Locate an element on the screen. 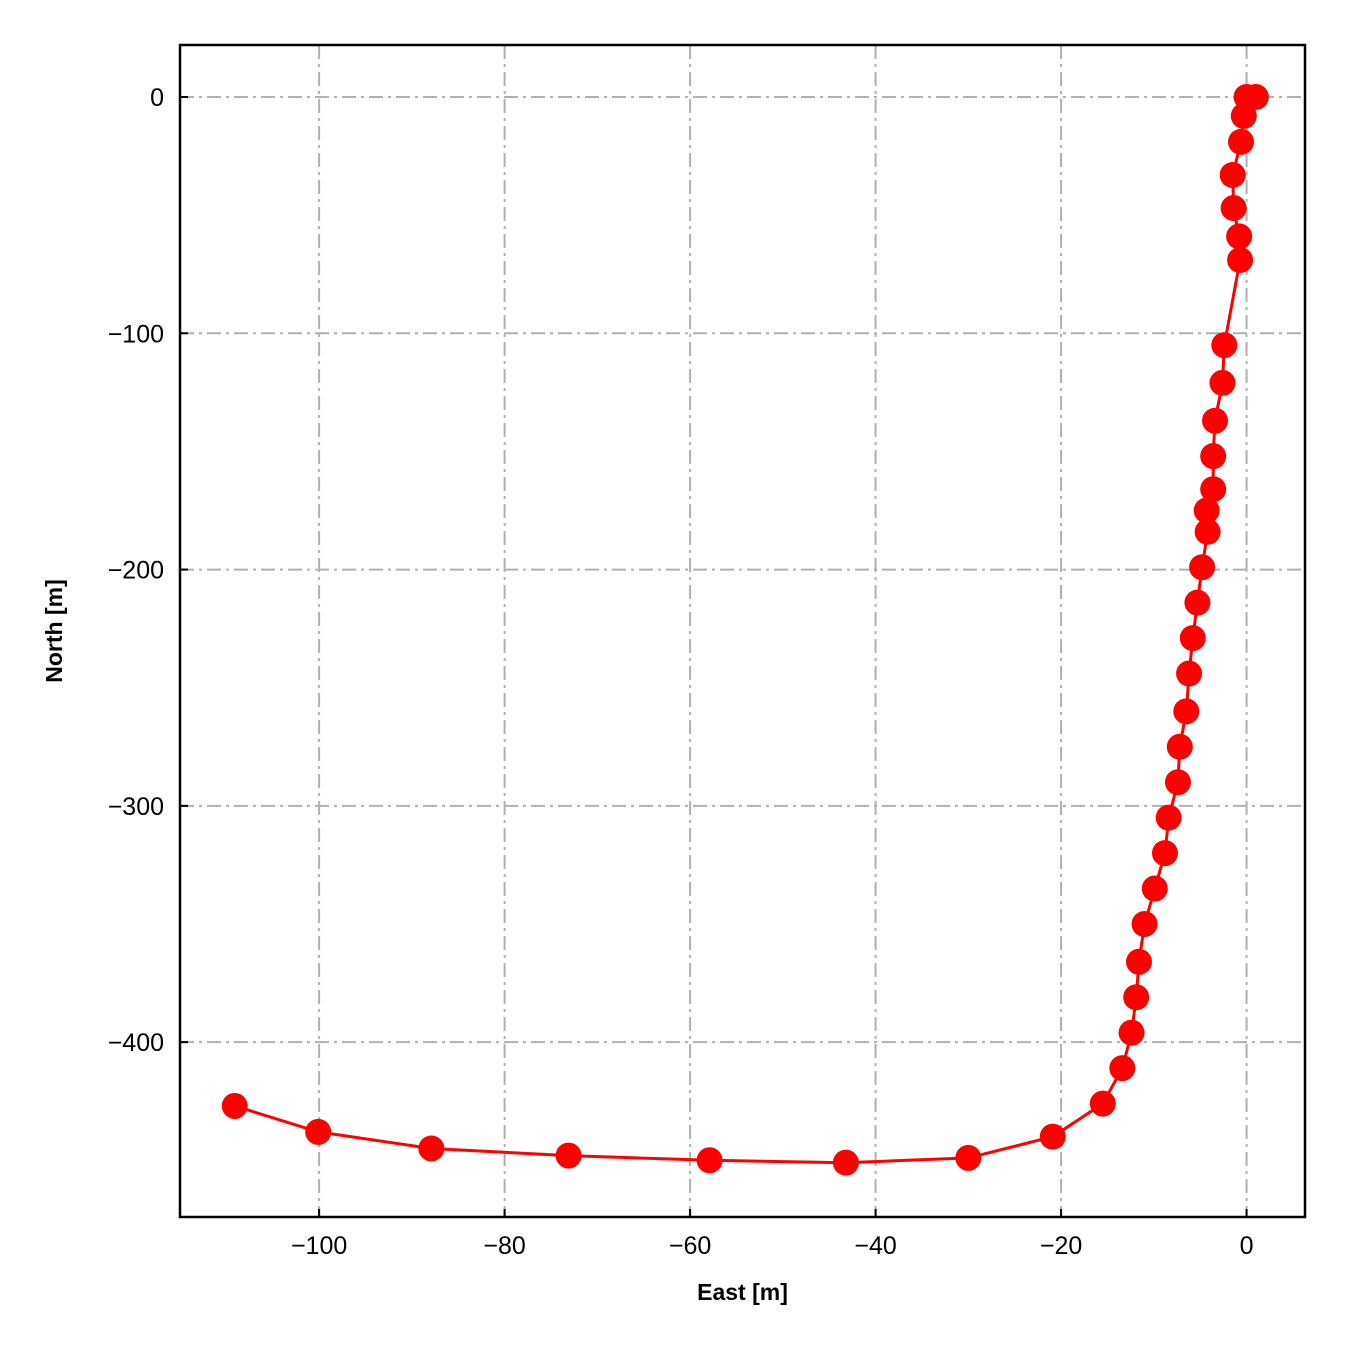 Image resolution: width=1350 pixels, height=1350 pixels. x-tick-label: −40 is located at coordinates (875, 1246).